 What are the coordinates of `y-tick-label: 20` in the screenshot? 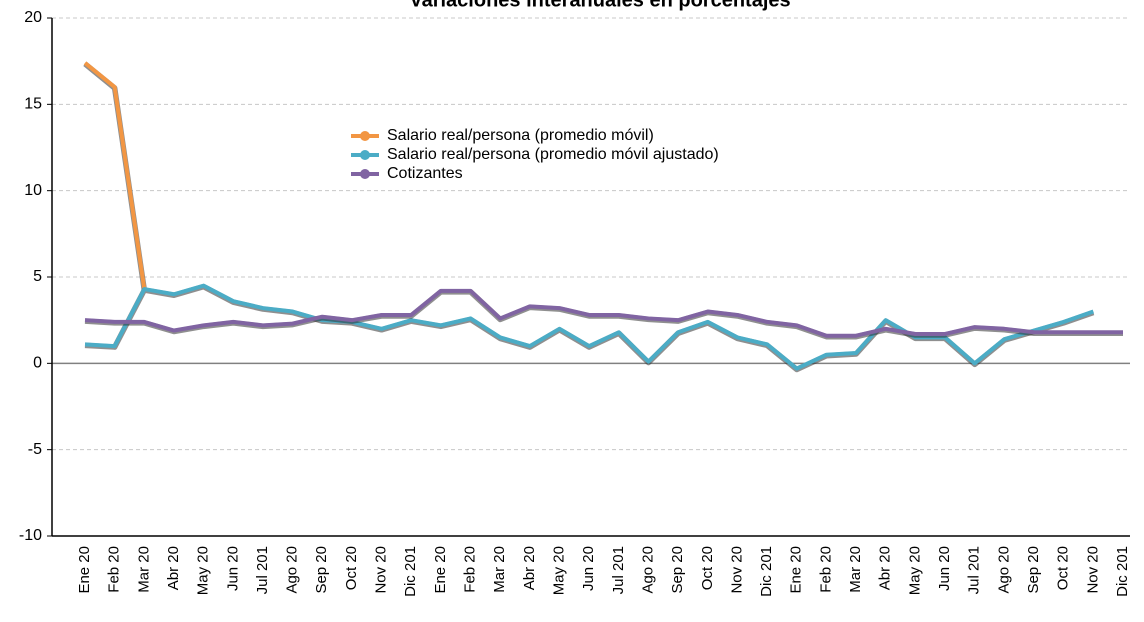 It's located at (33, 17).